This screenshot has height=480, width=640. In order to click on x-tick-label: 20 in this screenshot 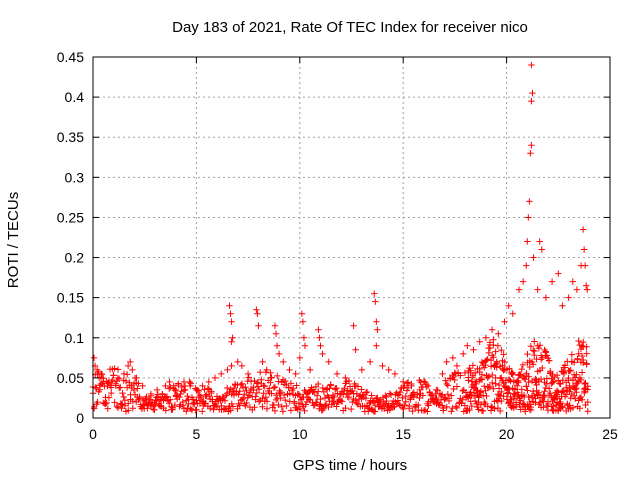, I will do `click(507, 434)`.